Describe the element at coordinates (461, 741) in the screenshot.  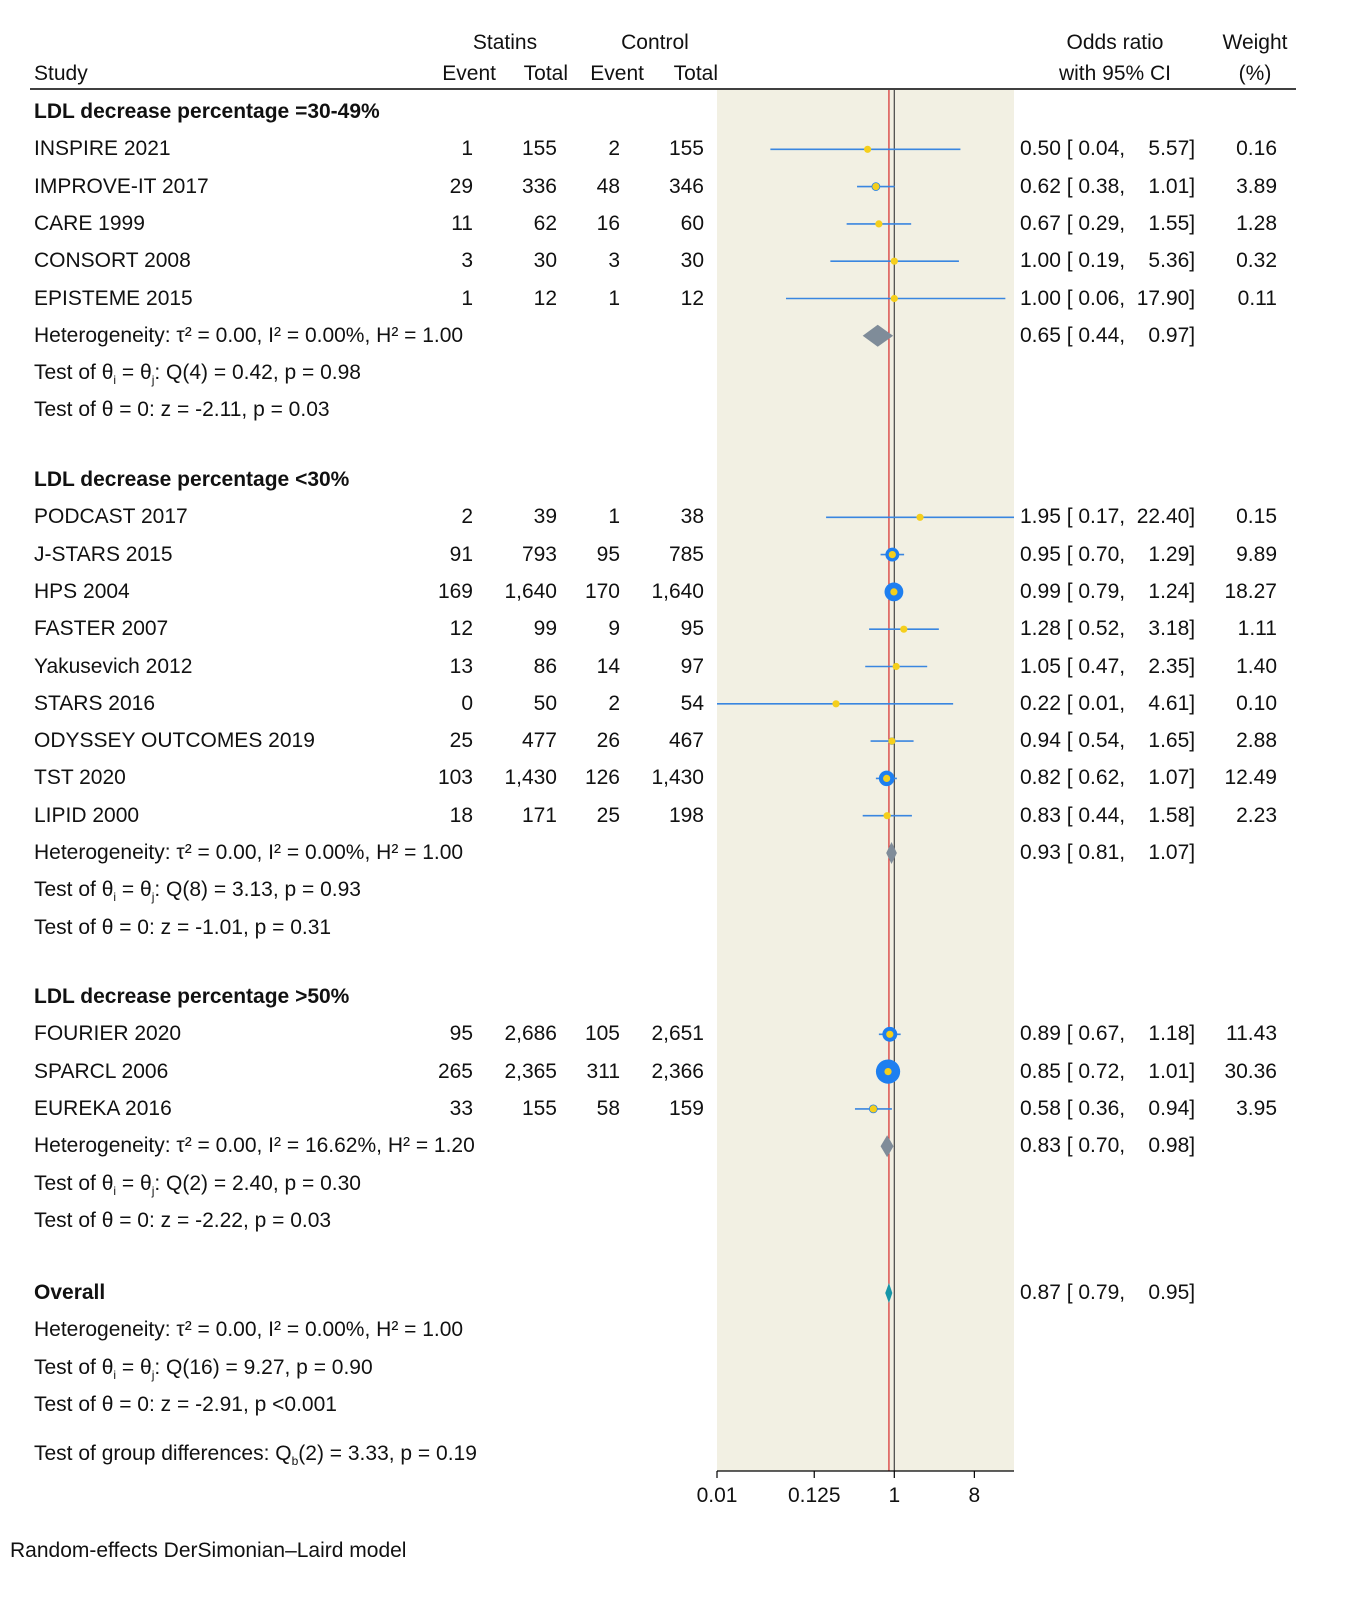
I see `study-row-1-6-statins-event: 25` at that location.